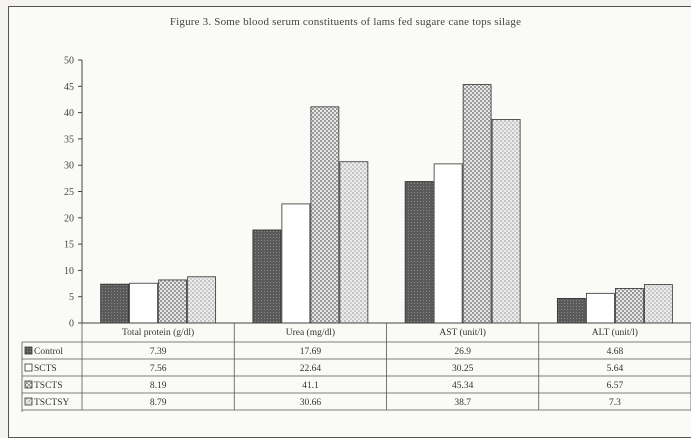 This screenshot has width=691, height=438. What do you see at coordinates (615, 352) in the screenshot?
I see `data-label: 4.68` at bounding box center [615, 352].